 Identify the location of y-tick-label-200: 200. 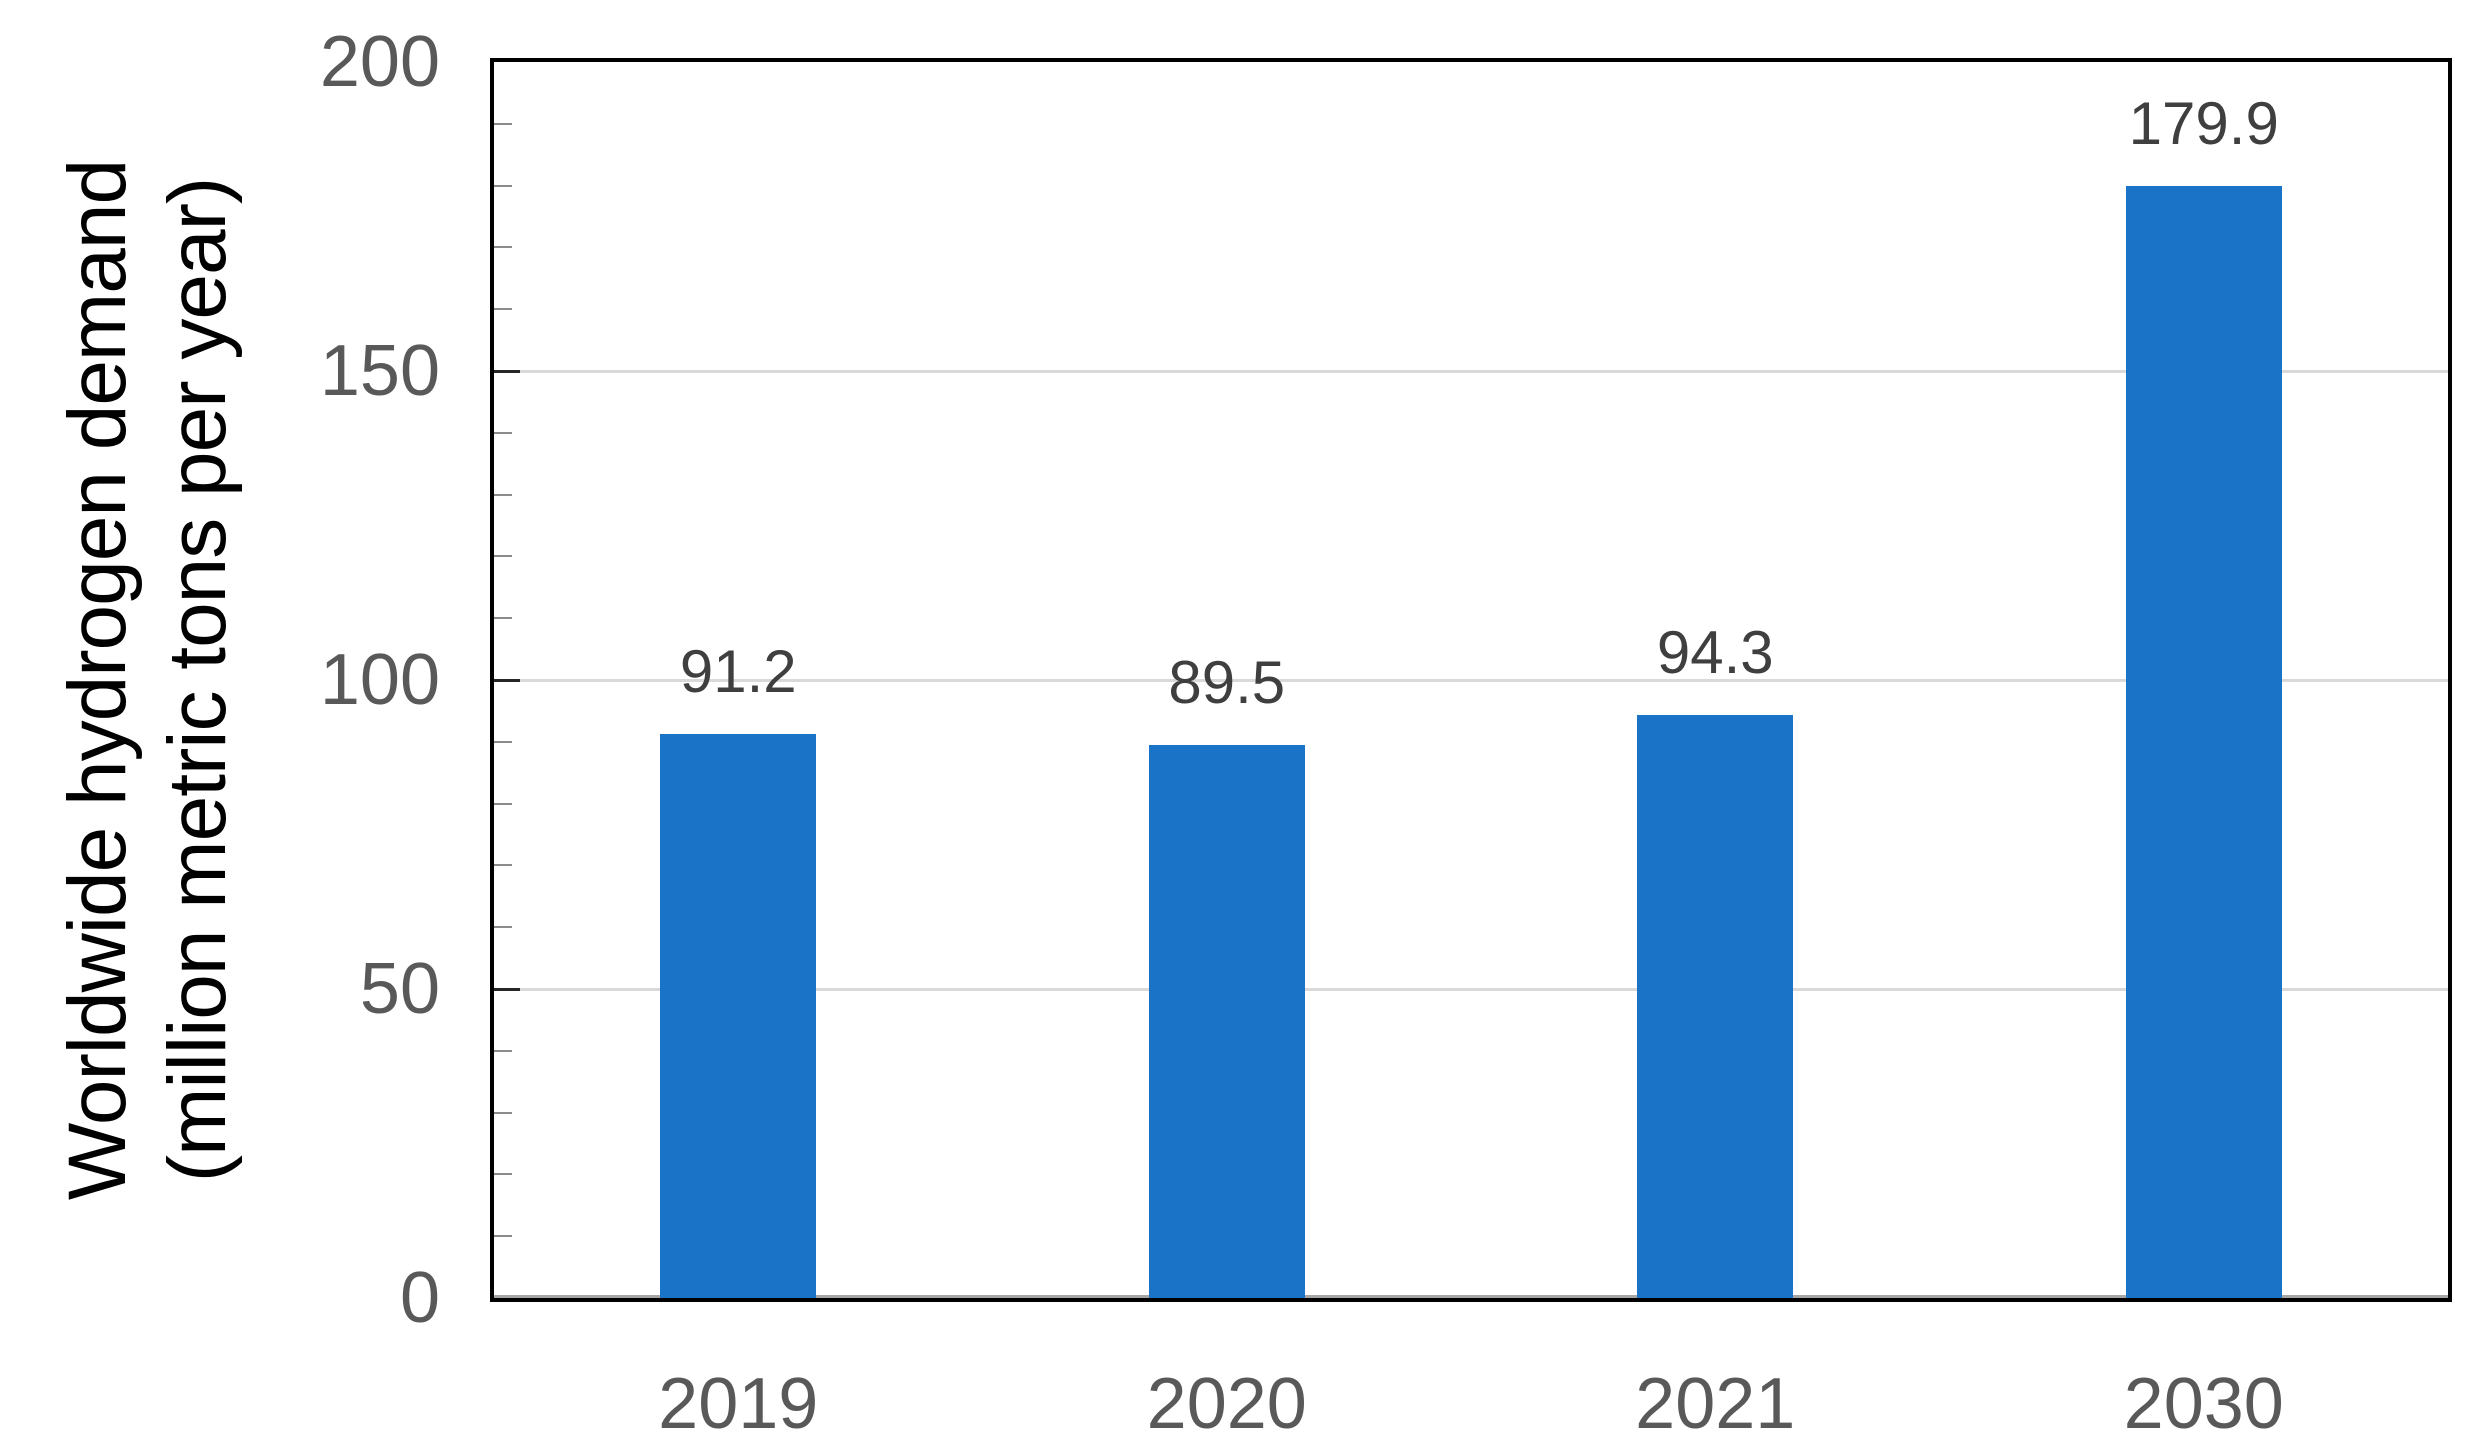
(379, 62).